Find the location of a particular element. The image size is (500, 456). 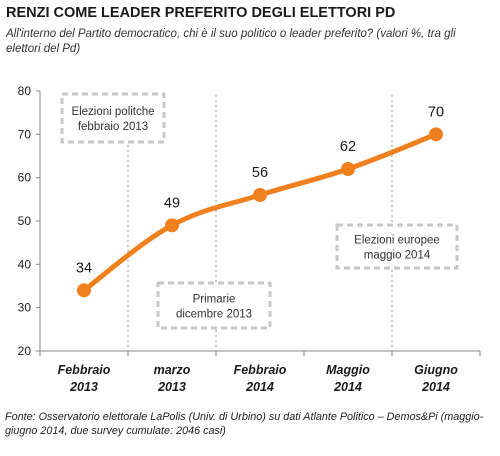

y-tick-label: 40 is located at coordinates (25, 264).